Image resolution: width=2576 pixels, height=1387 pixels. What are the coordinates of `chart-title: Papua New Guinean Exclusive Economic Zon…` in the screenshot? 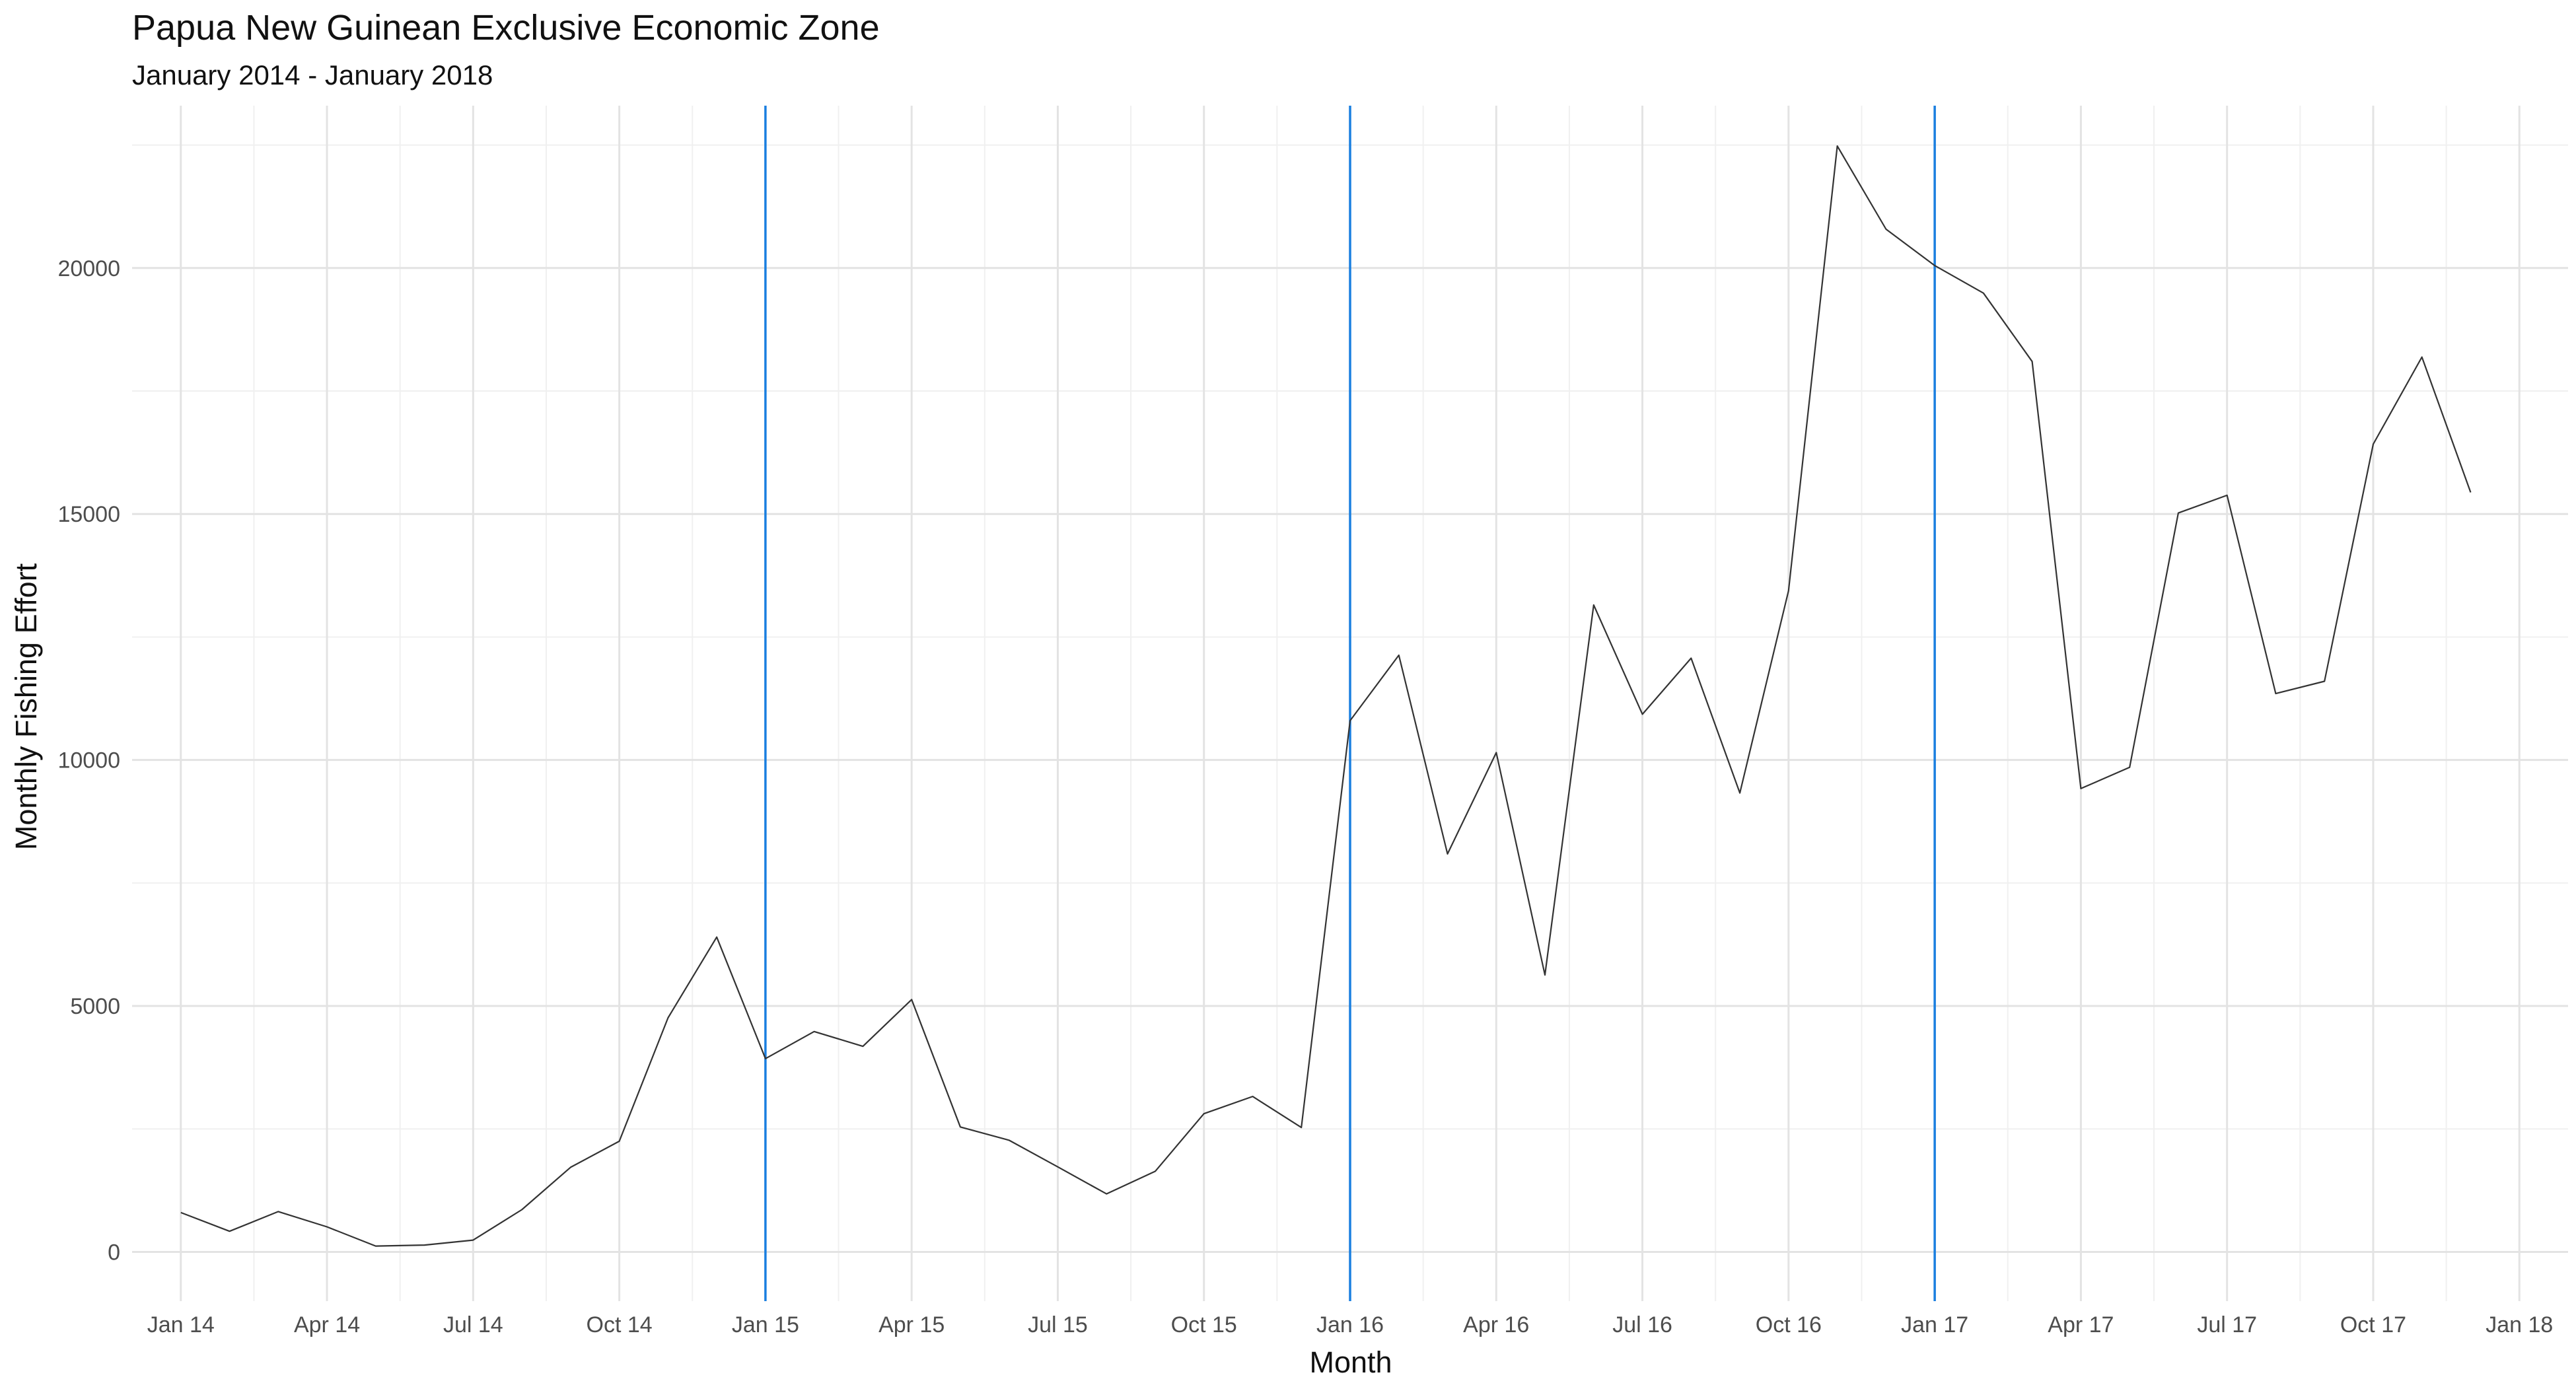 It's located at (506, 28).